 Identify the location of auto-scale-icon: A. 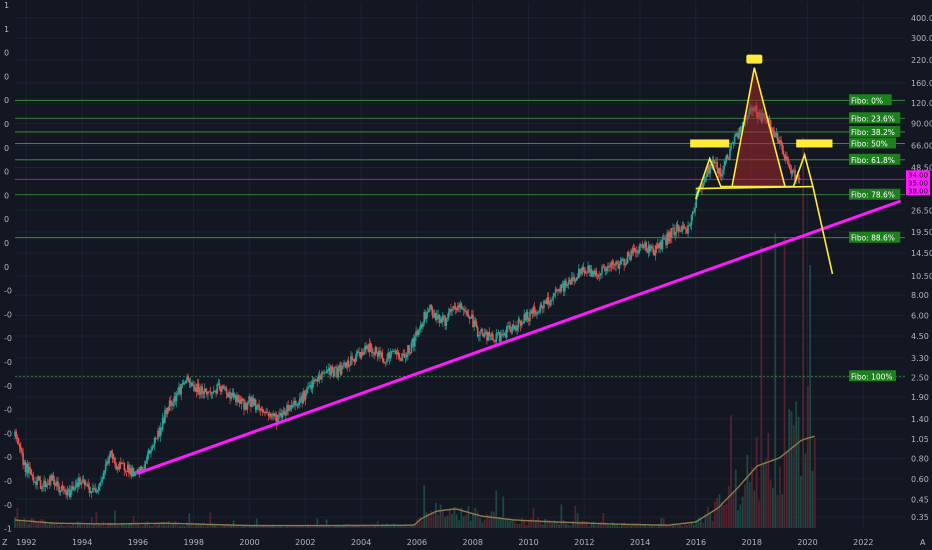
(923, 542).